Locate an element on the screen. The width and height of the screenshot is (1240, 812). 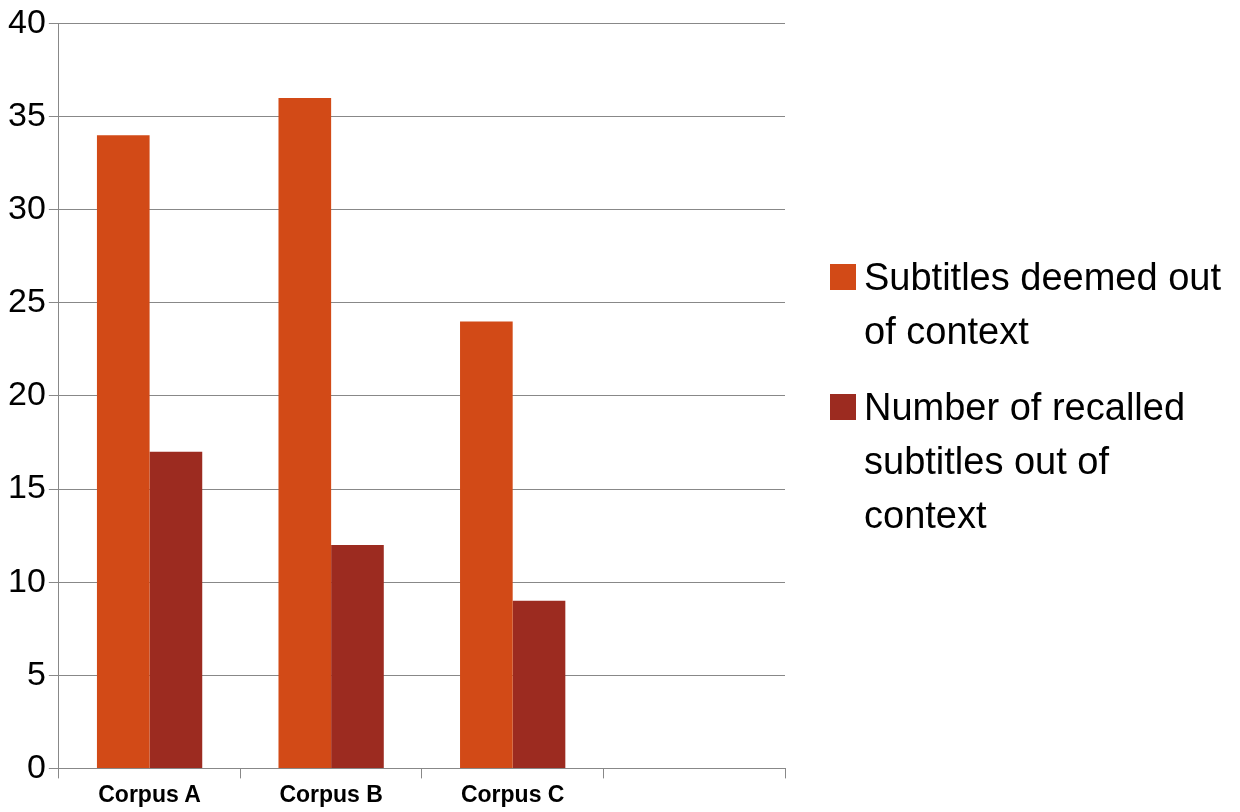
x-tick-label: Corpus A is located at coordinates (149, 793).